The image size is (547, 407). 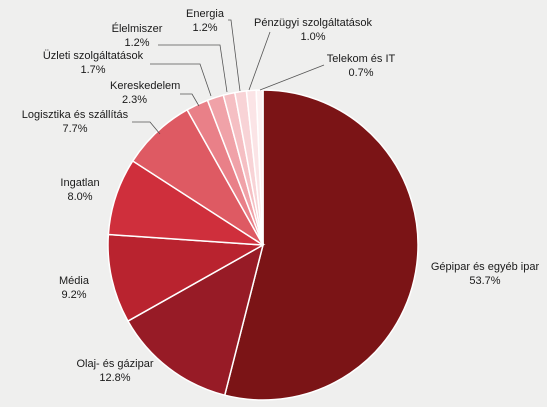 What do you see at coordinates (484, 281) in the screenshot?
I see `slice-value-label: 53.7%` at bounding box center [484, 281].